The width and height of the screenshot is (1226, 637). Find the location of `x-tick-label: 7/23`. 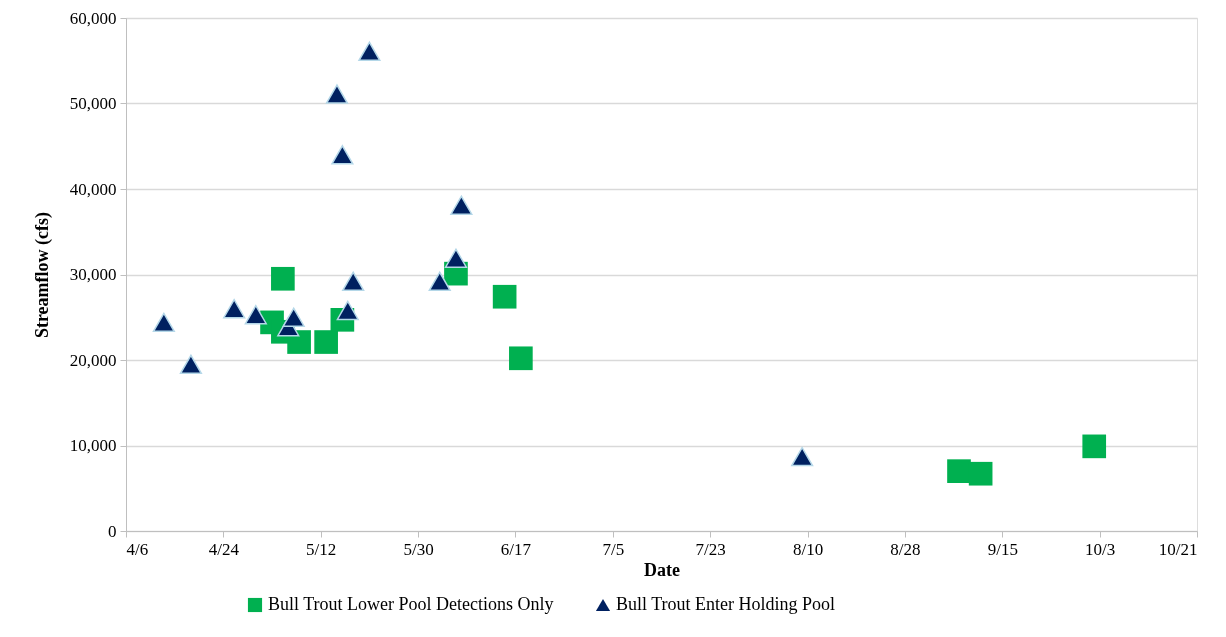

x-tick-label: 7/23 is located at coordinates (710, 549).